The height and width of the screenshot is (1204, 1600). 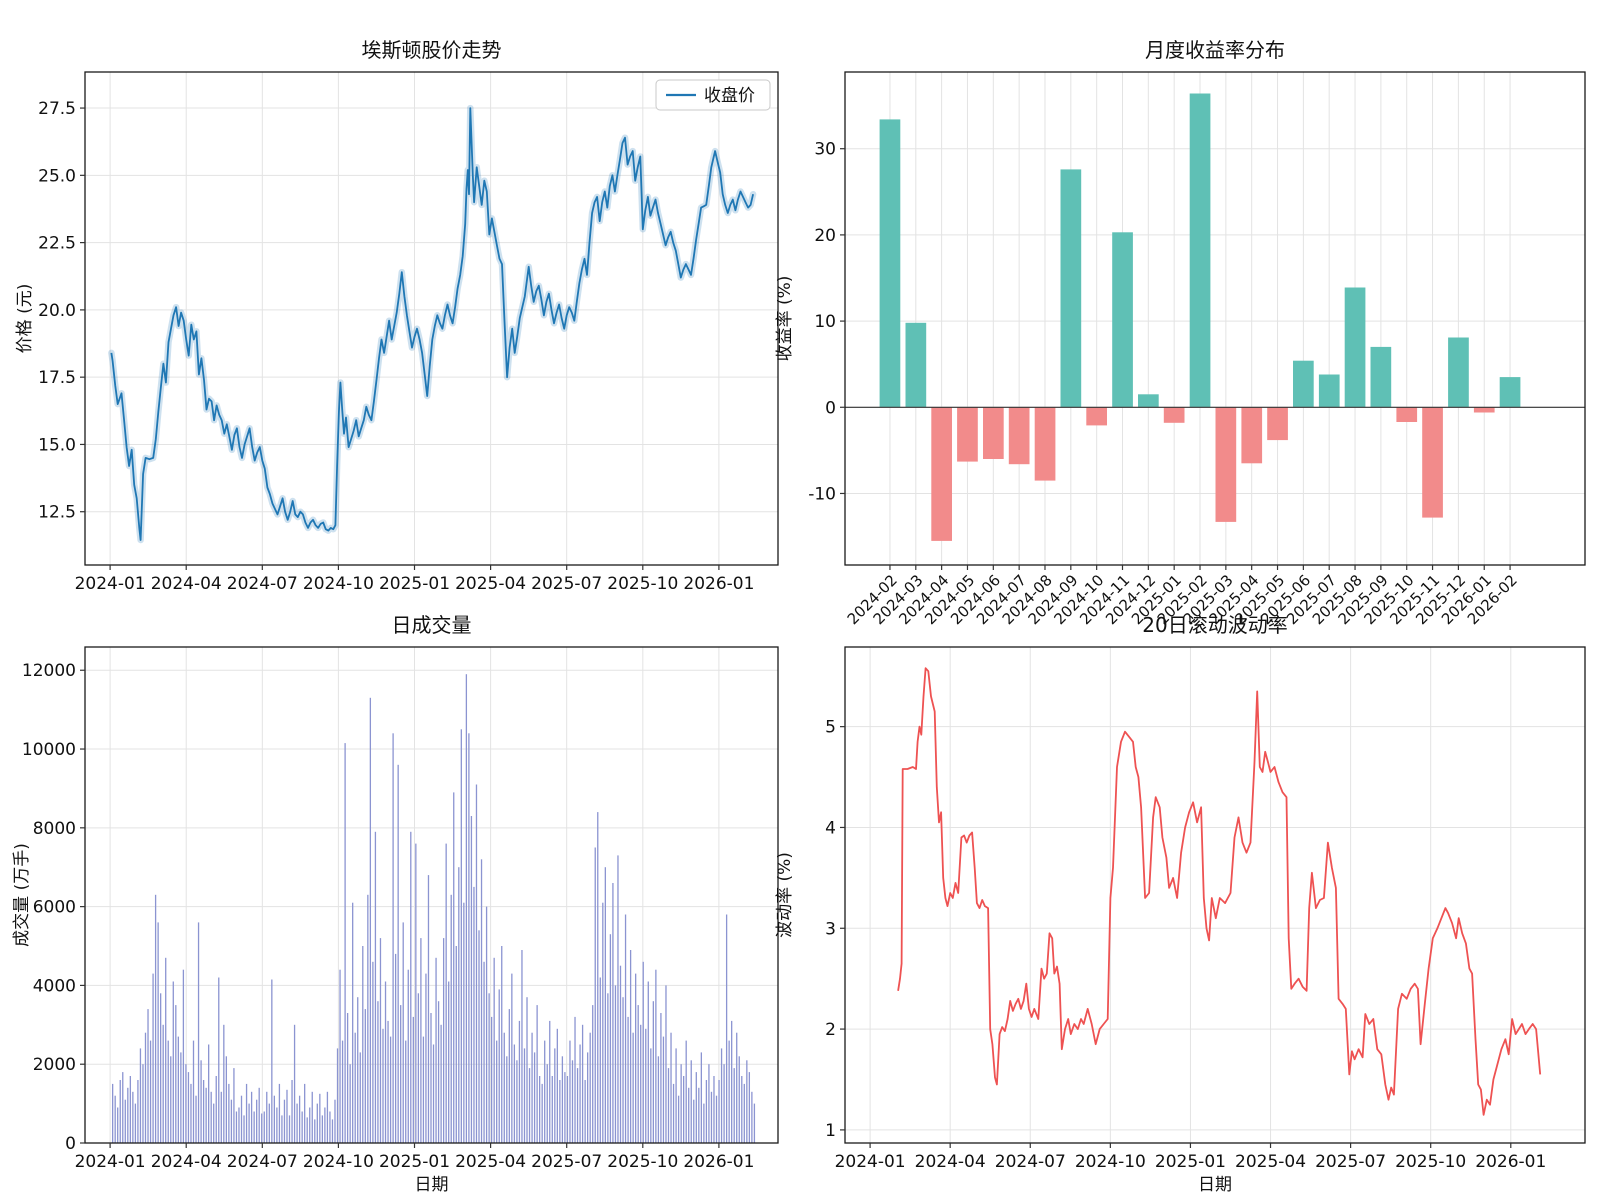 I want to click on close-price-line, so click(x=432, y=324).